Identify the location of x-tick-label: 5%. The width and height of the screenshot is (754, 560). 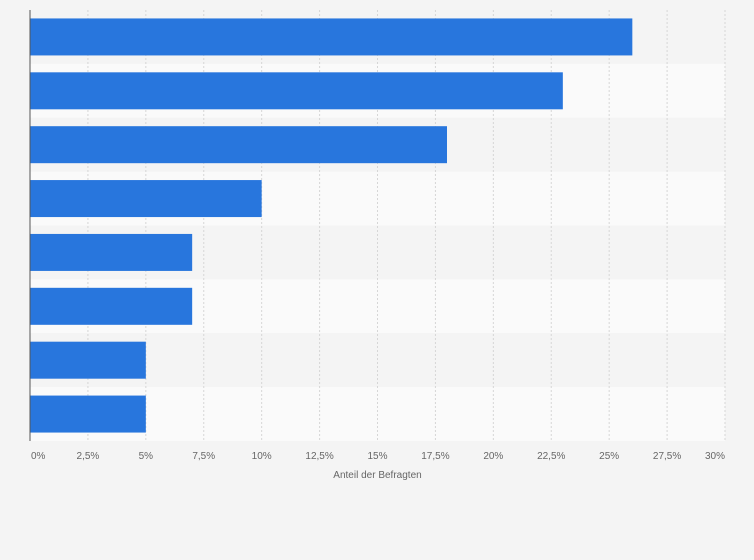
(146, 456).